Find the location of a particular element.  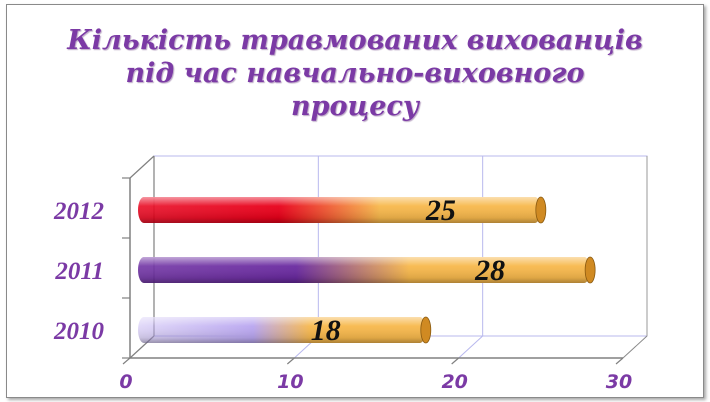

chart-title-line-2: під час навчально-виховного is located at coordinates (355, 73).